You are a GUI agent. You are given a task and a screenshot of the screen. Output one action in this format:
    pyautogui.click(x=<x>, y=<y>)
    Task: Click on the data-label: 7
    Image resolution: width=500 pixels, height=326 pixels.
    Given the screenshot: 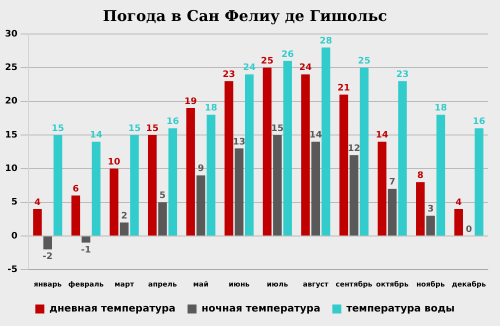 What is the action you would take?
    pyautogui.click(x=392, y=183)
    